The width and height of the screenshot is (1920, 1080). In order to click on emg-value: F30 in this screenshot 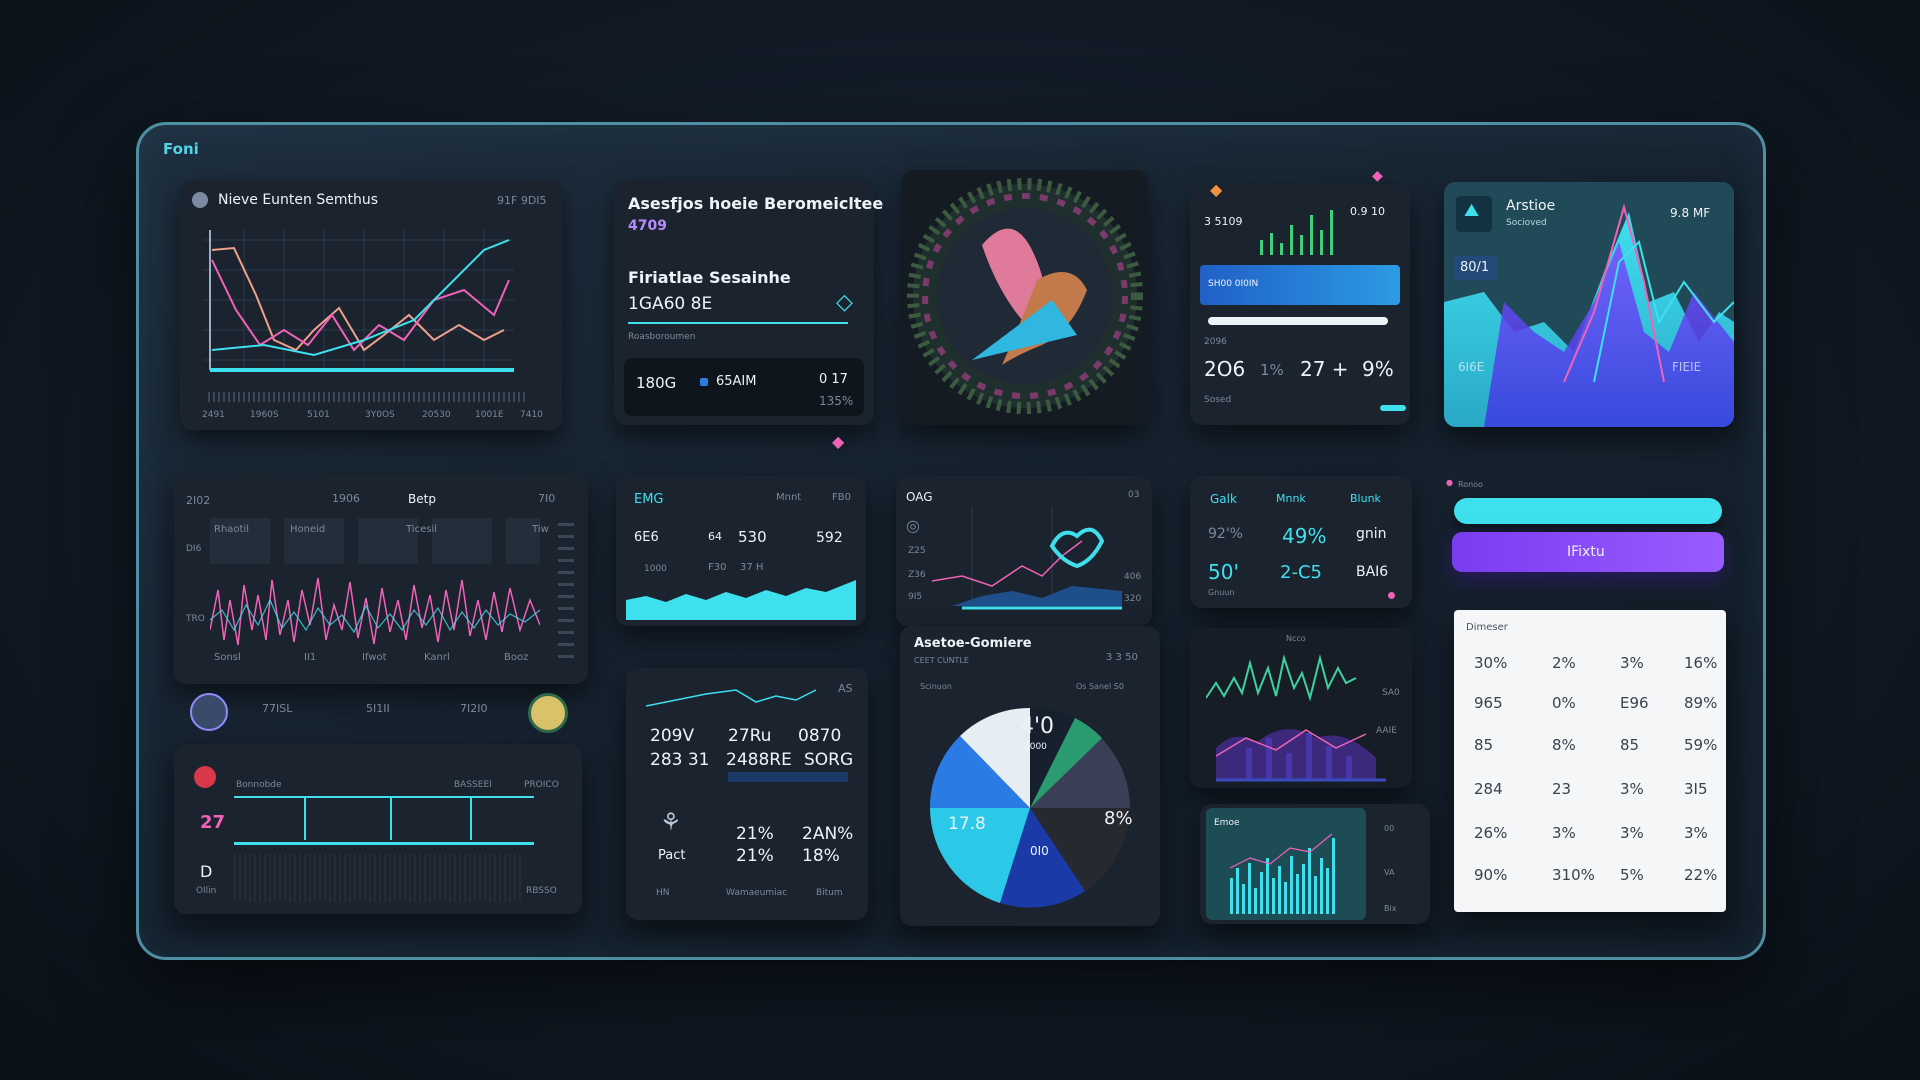, I will do `click(717, 567)`.